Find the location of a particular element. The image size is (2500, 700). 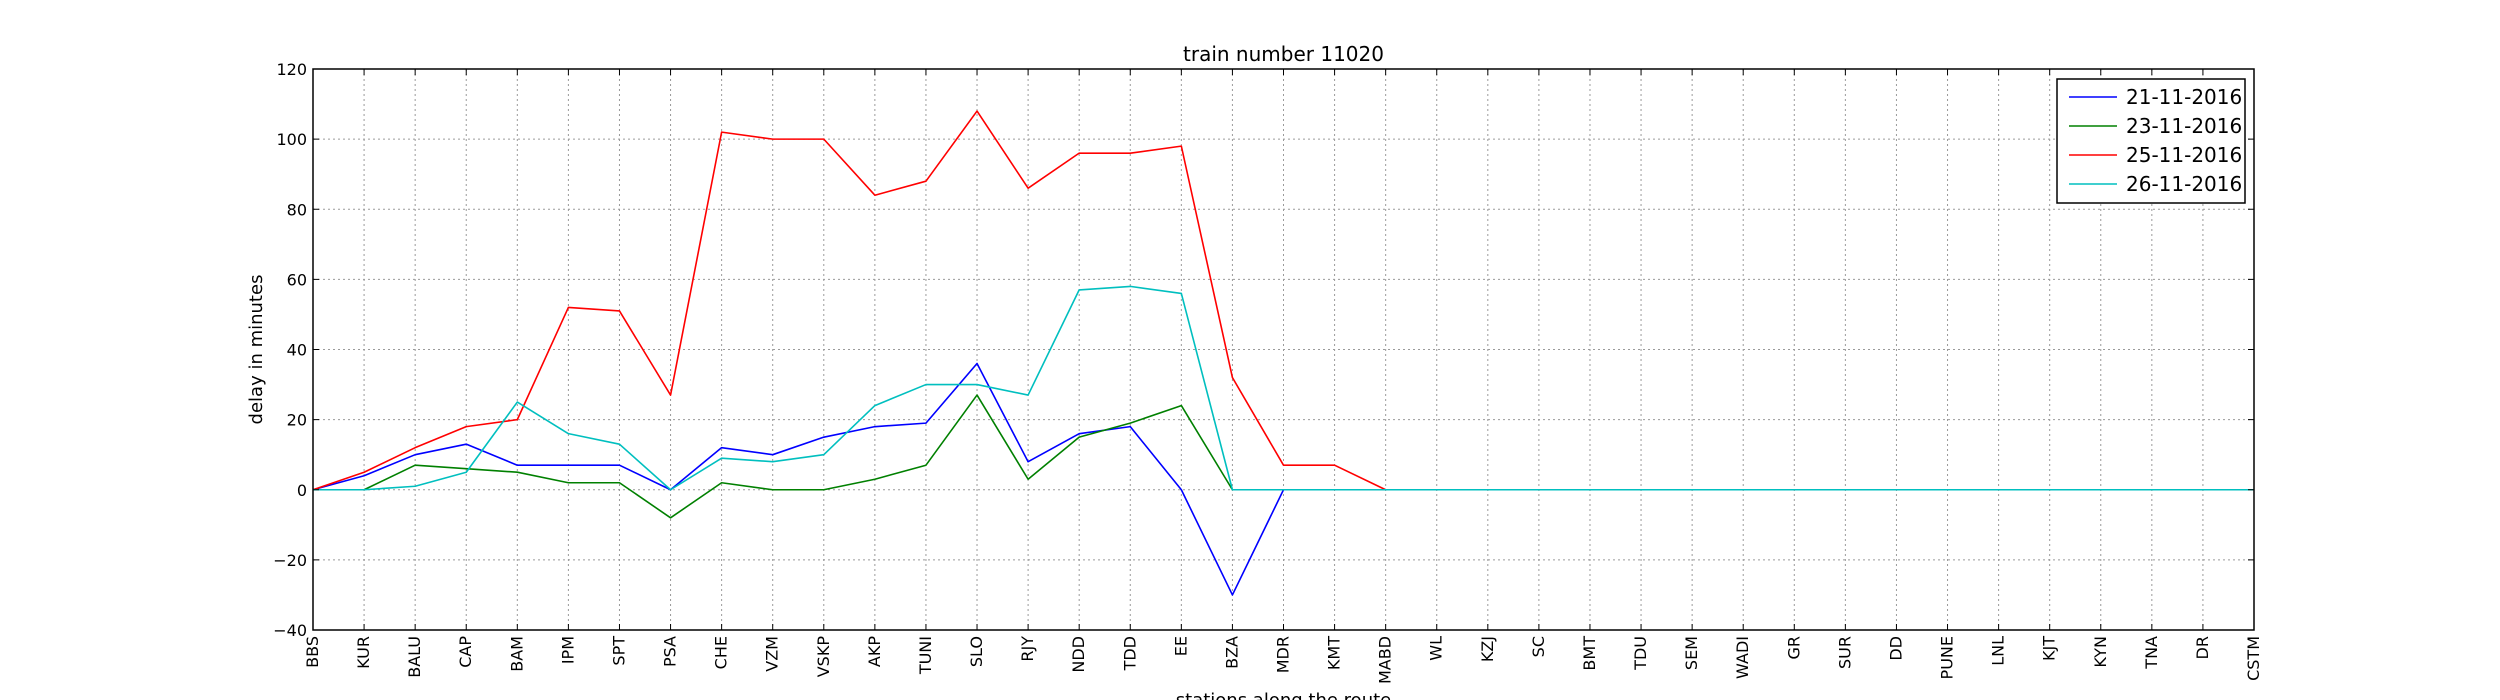

x-tick-label: IPM is located at coordinates (567, 650).